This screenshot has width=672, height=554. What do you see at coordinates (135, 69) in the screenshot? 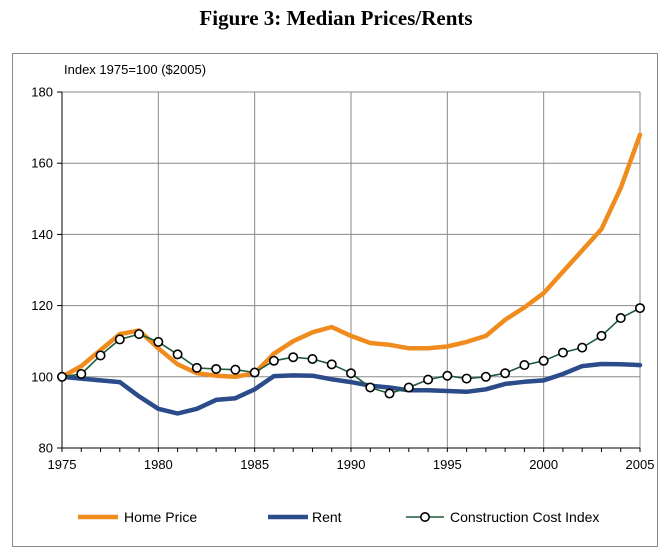
I see `y-axis-label: Index 1975=100 ($2005)` at bounding box center [135, 69].